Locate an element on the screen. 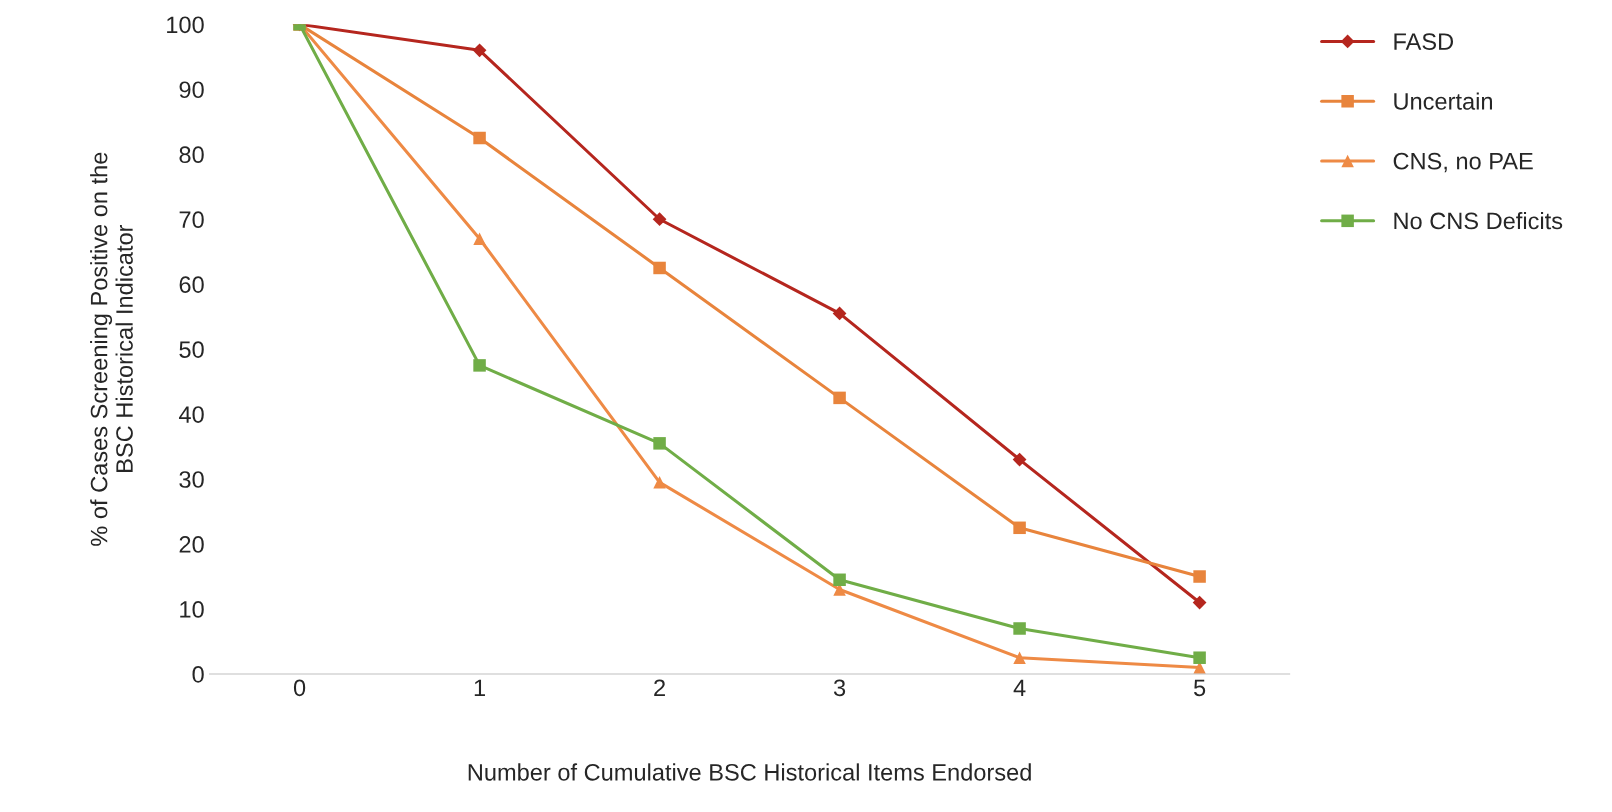 The height and width of the screenshot is (812, 1612). y-tick-label: 20 is located at coordinates (191, 544).